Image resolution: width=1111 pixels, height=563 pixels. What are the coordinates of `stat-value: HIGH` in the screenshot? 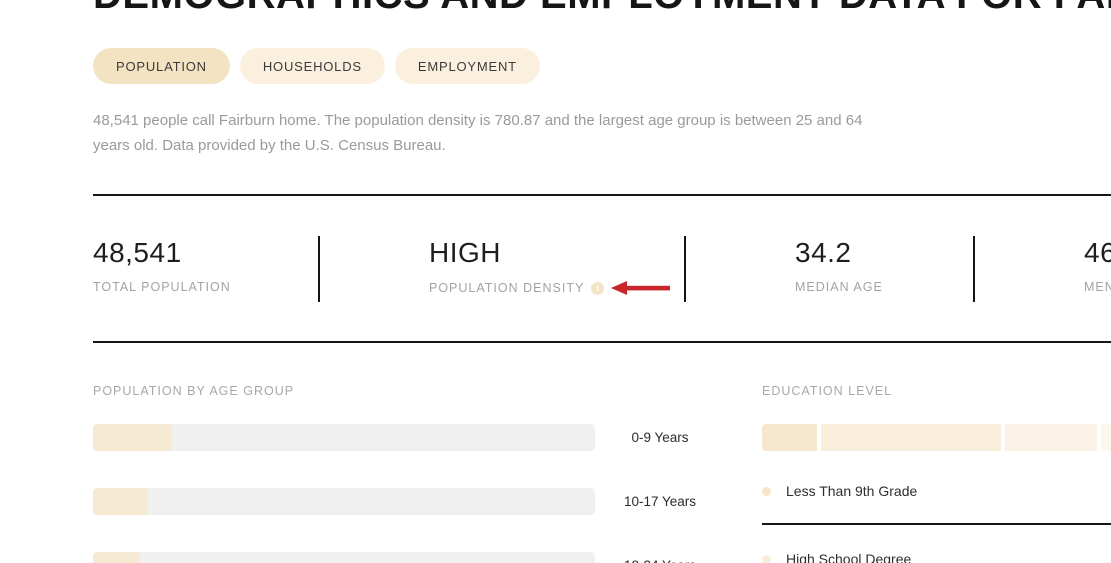 It's located at (465, 252).